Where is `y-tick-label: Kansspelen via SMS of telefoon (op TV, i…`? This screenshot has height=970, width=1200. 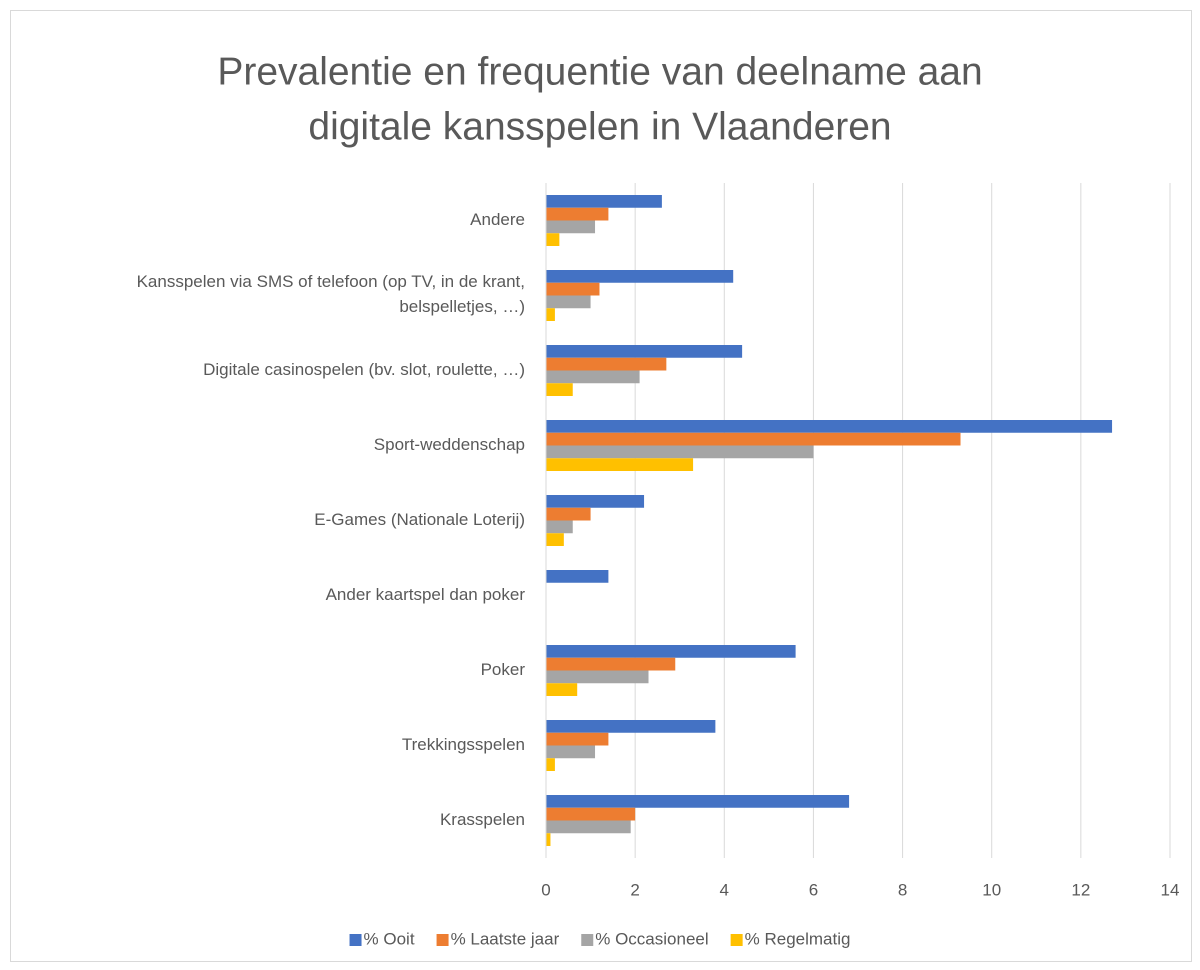
y-tick-label: Kansspelen via SMS of telefoon (op TV, i… is located at coordinates (331, 294).